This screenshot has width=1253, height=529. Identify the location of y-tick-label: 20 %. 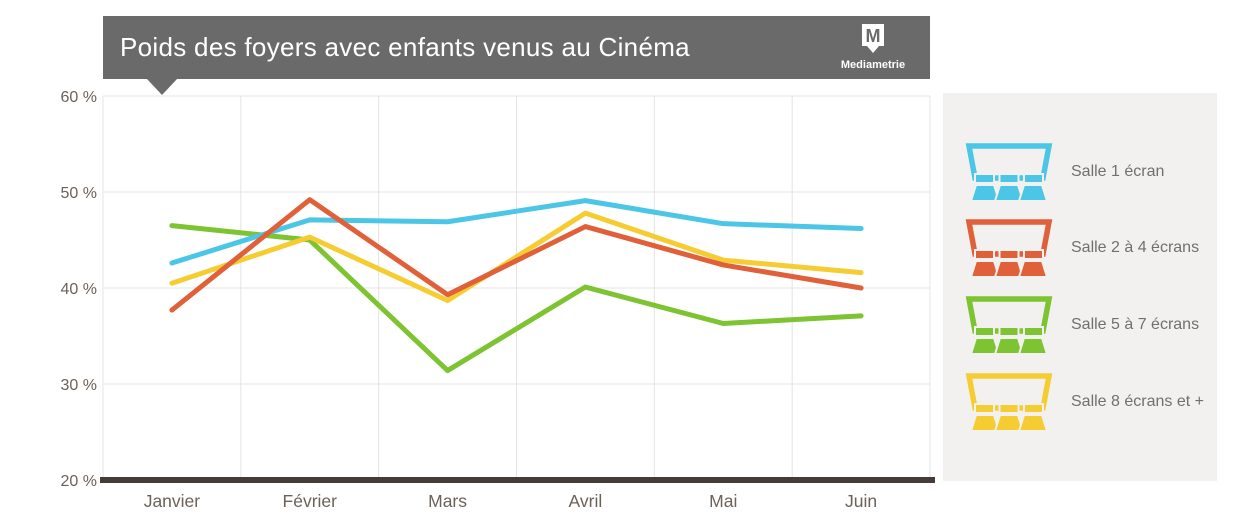
(79, 481).